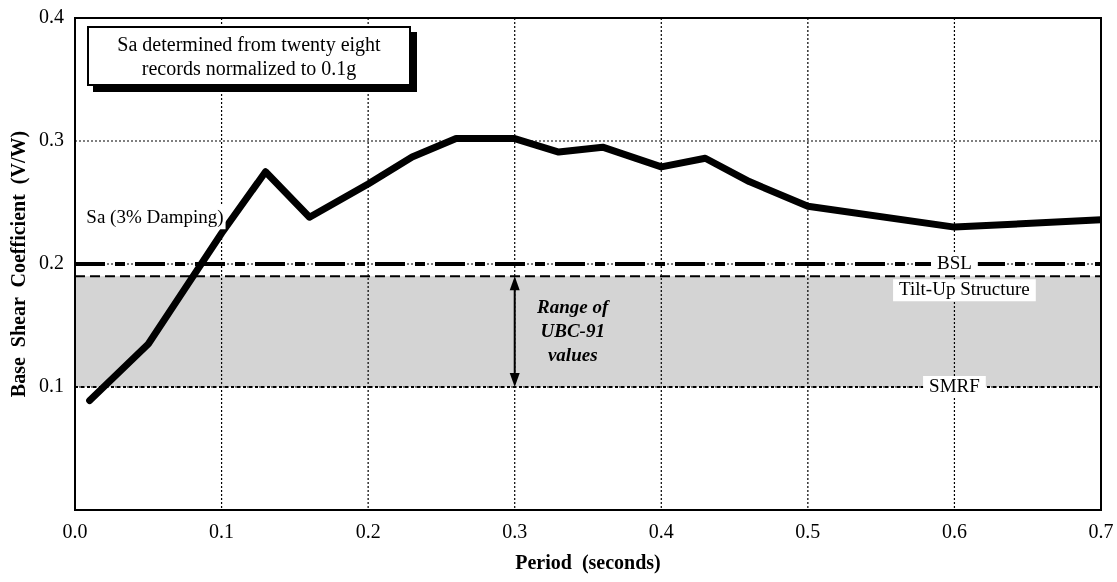  I want to click on y-axis-title: Base Shear Coefficient (V/W), so click(19, 264).